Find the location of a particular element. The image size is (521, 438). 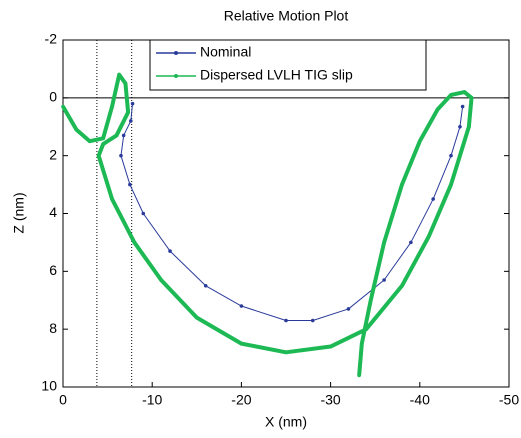

x-tick-label: -50 is located at coordinates (509, 400).